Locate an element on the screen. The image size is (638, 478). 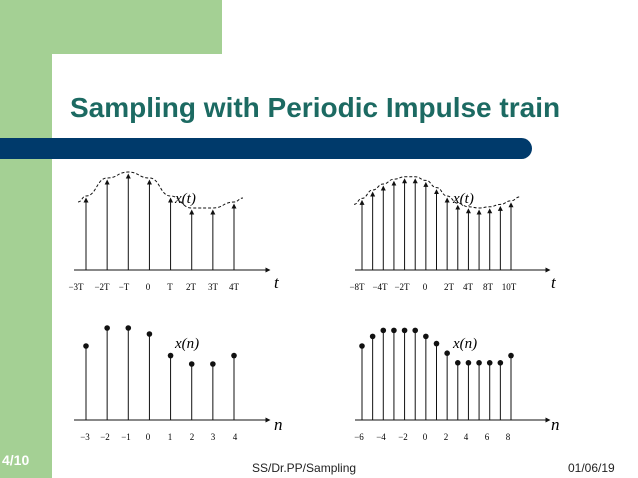
tick-label: 3T is located at coordinates (213, 287).